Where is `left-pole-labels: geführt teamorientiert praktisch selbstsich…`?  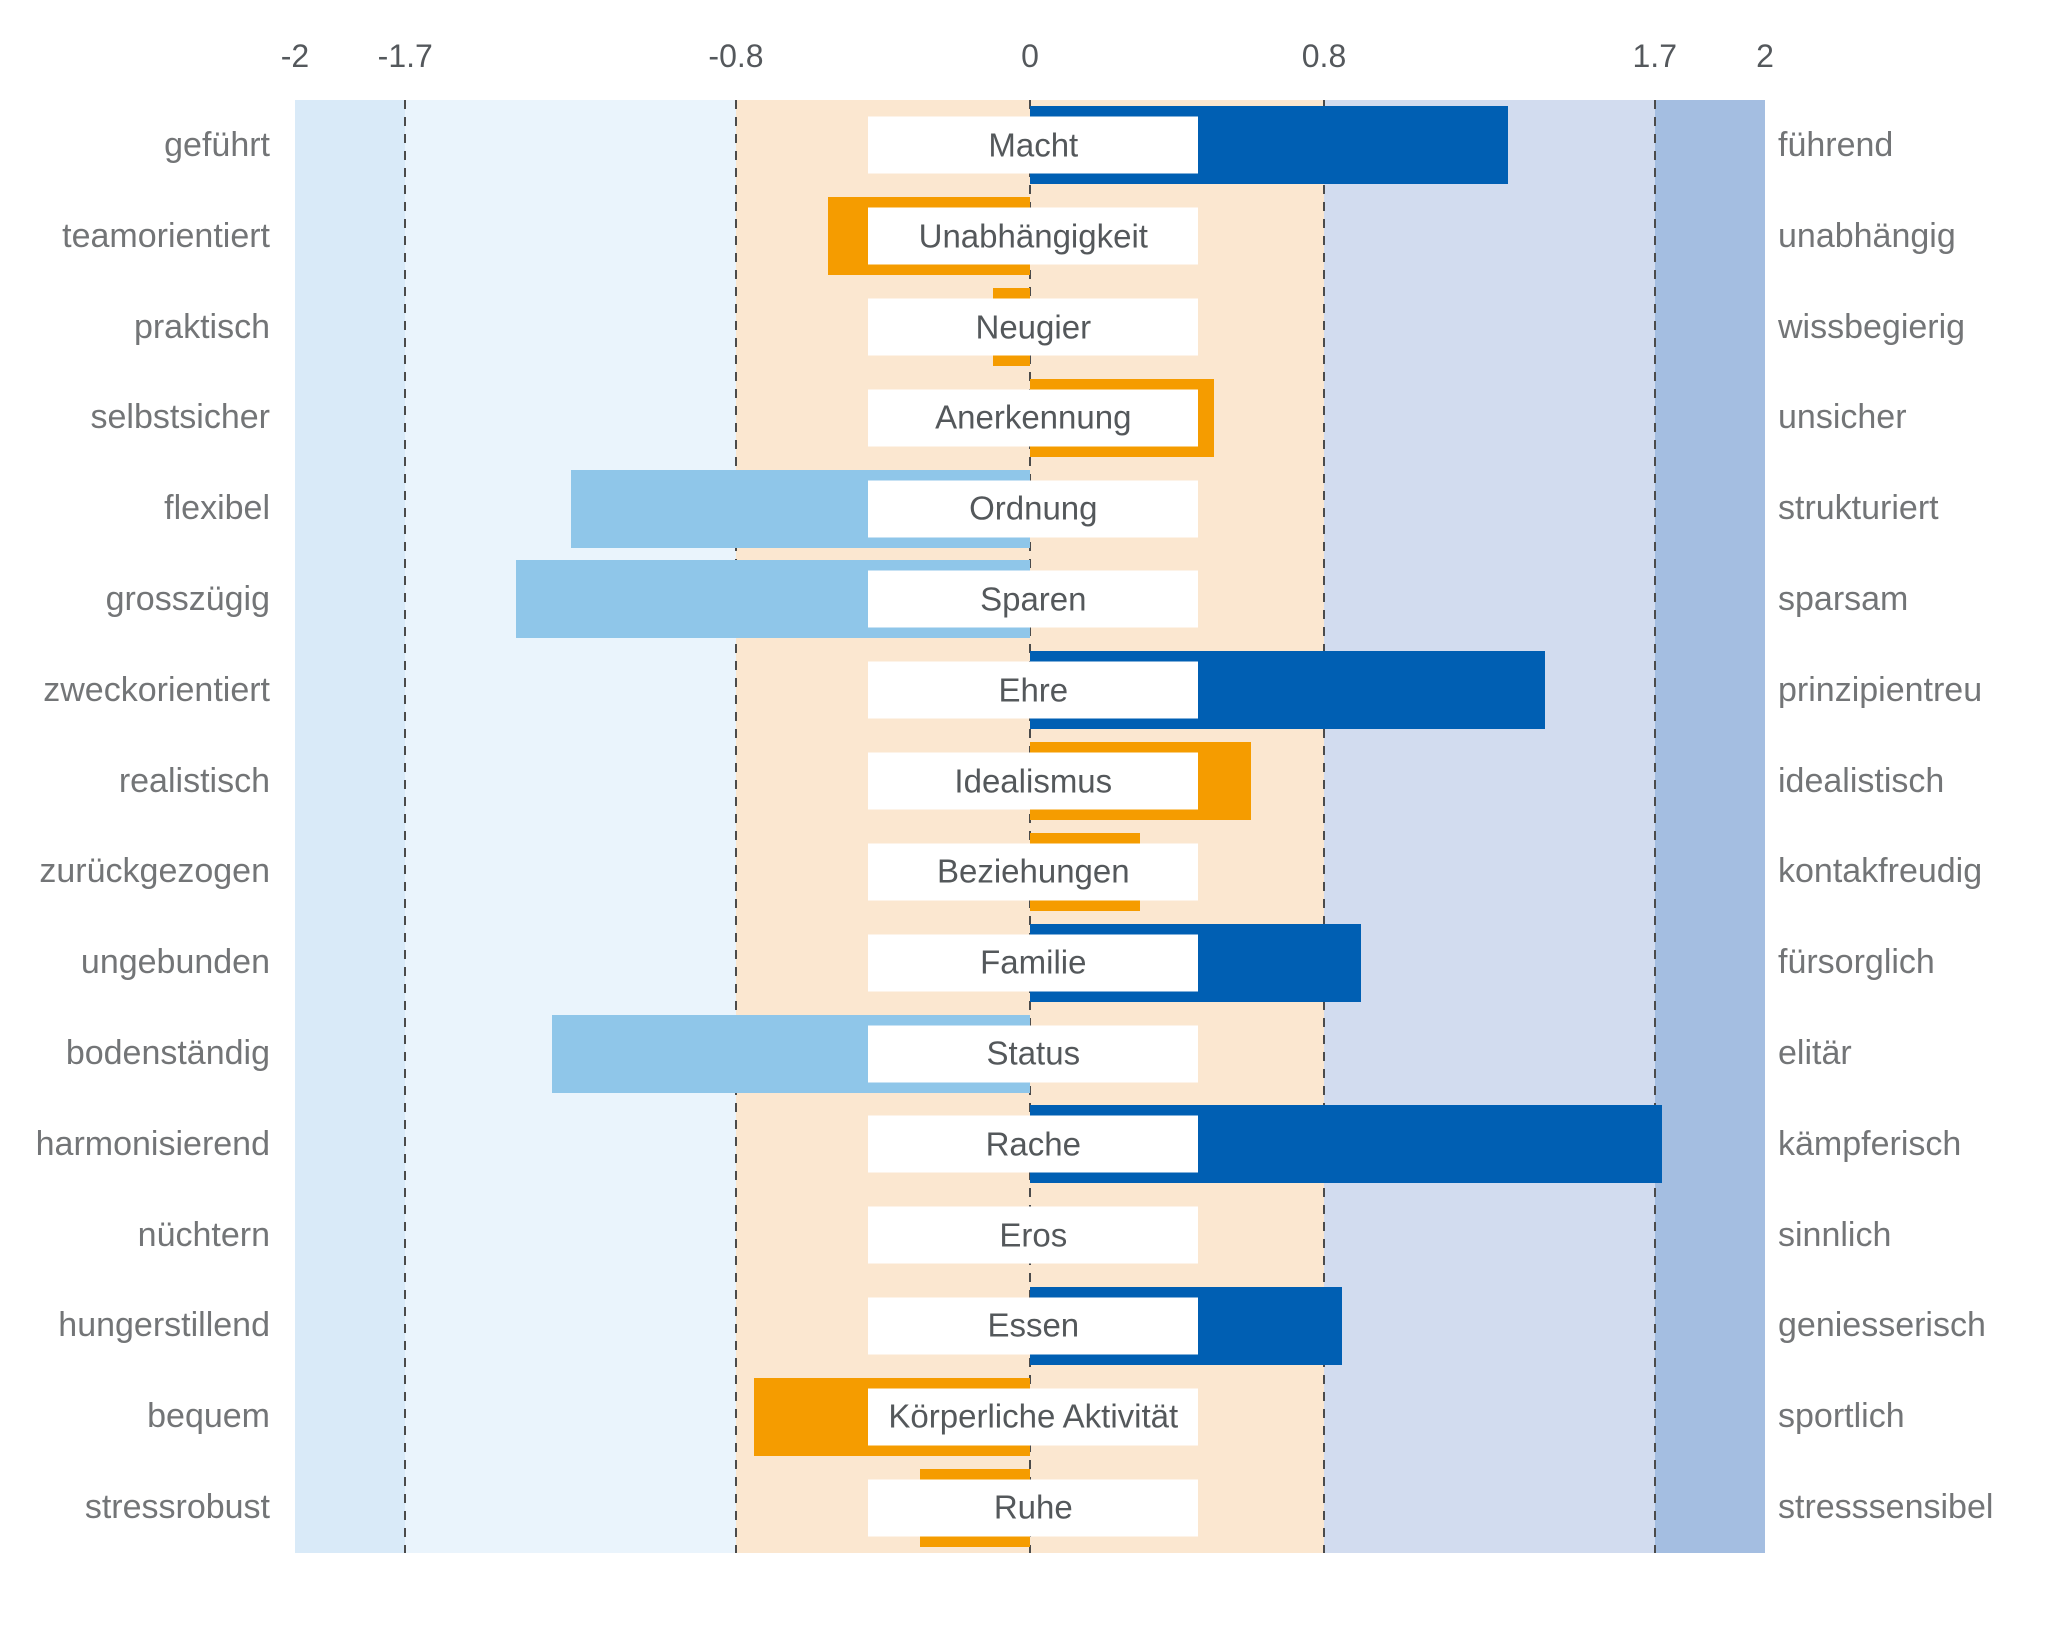
left-pole-labels: geführt teamorientiert praktisch selbstsich… is located at coordinates (135, 826).